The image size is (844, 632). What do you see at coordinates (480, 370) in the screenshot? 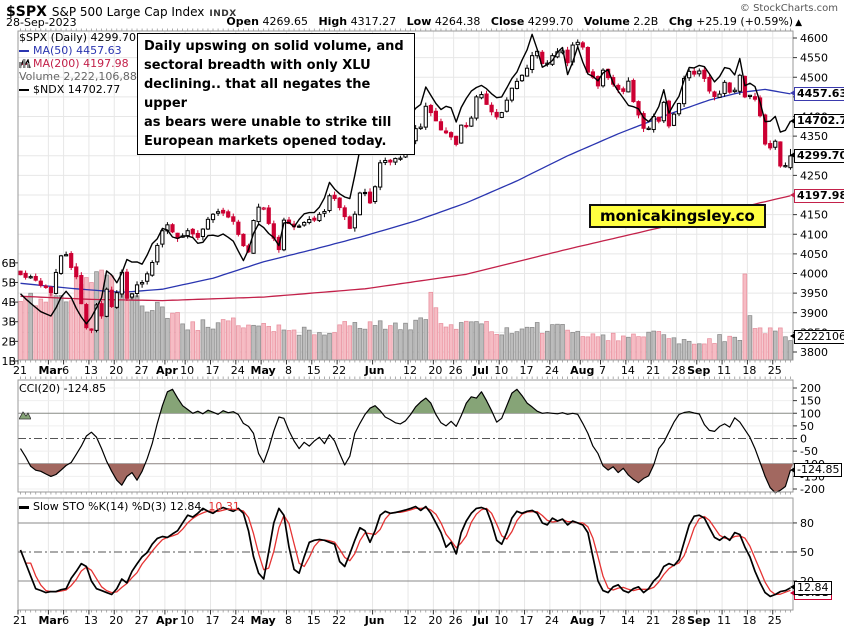
I see `date-label: Jul` at bounding box center [480, 370].